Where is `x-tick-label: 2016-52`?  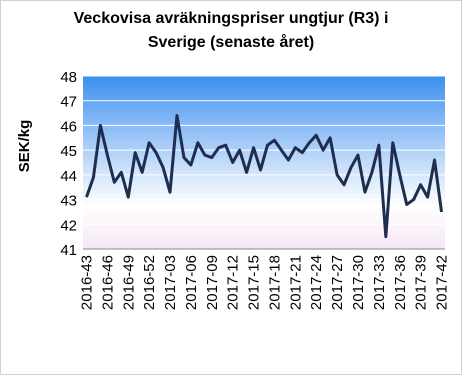
x-tick-label: 2016-52 is located at coordinates (149, 282).